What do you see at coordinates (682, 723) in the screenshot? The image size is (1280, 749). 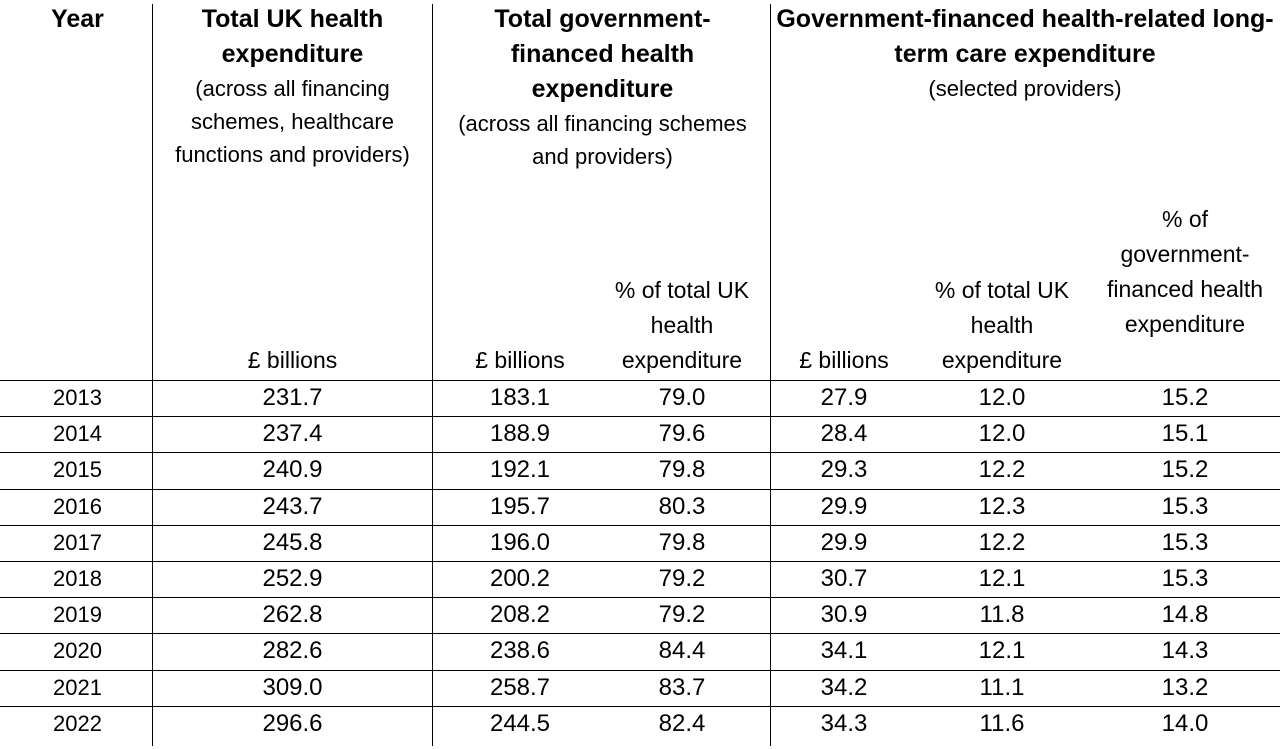 I see `cell-gov-percent: 82.4` at bounding box center [682, 723].